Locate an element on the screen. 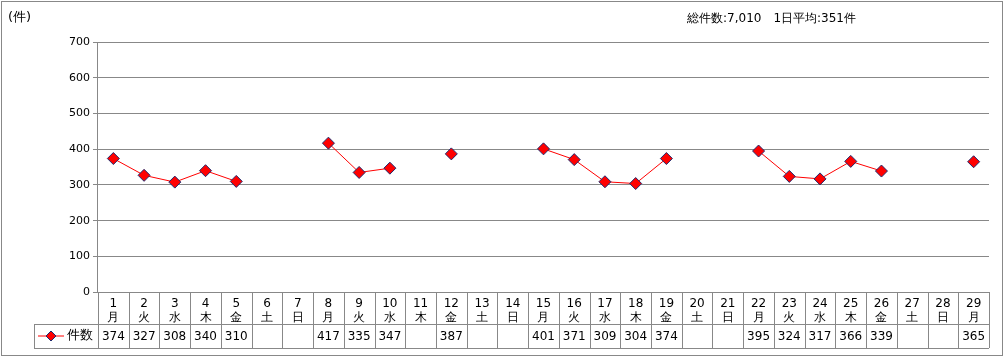 This screenshot has height=359, width=1006. data-label: 340 is located at coordinates (205, 336).